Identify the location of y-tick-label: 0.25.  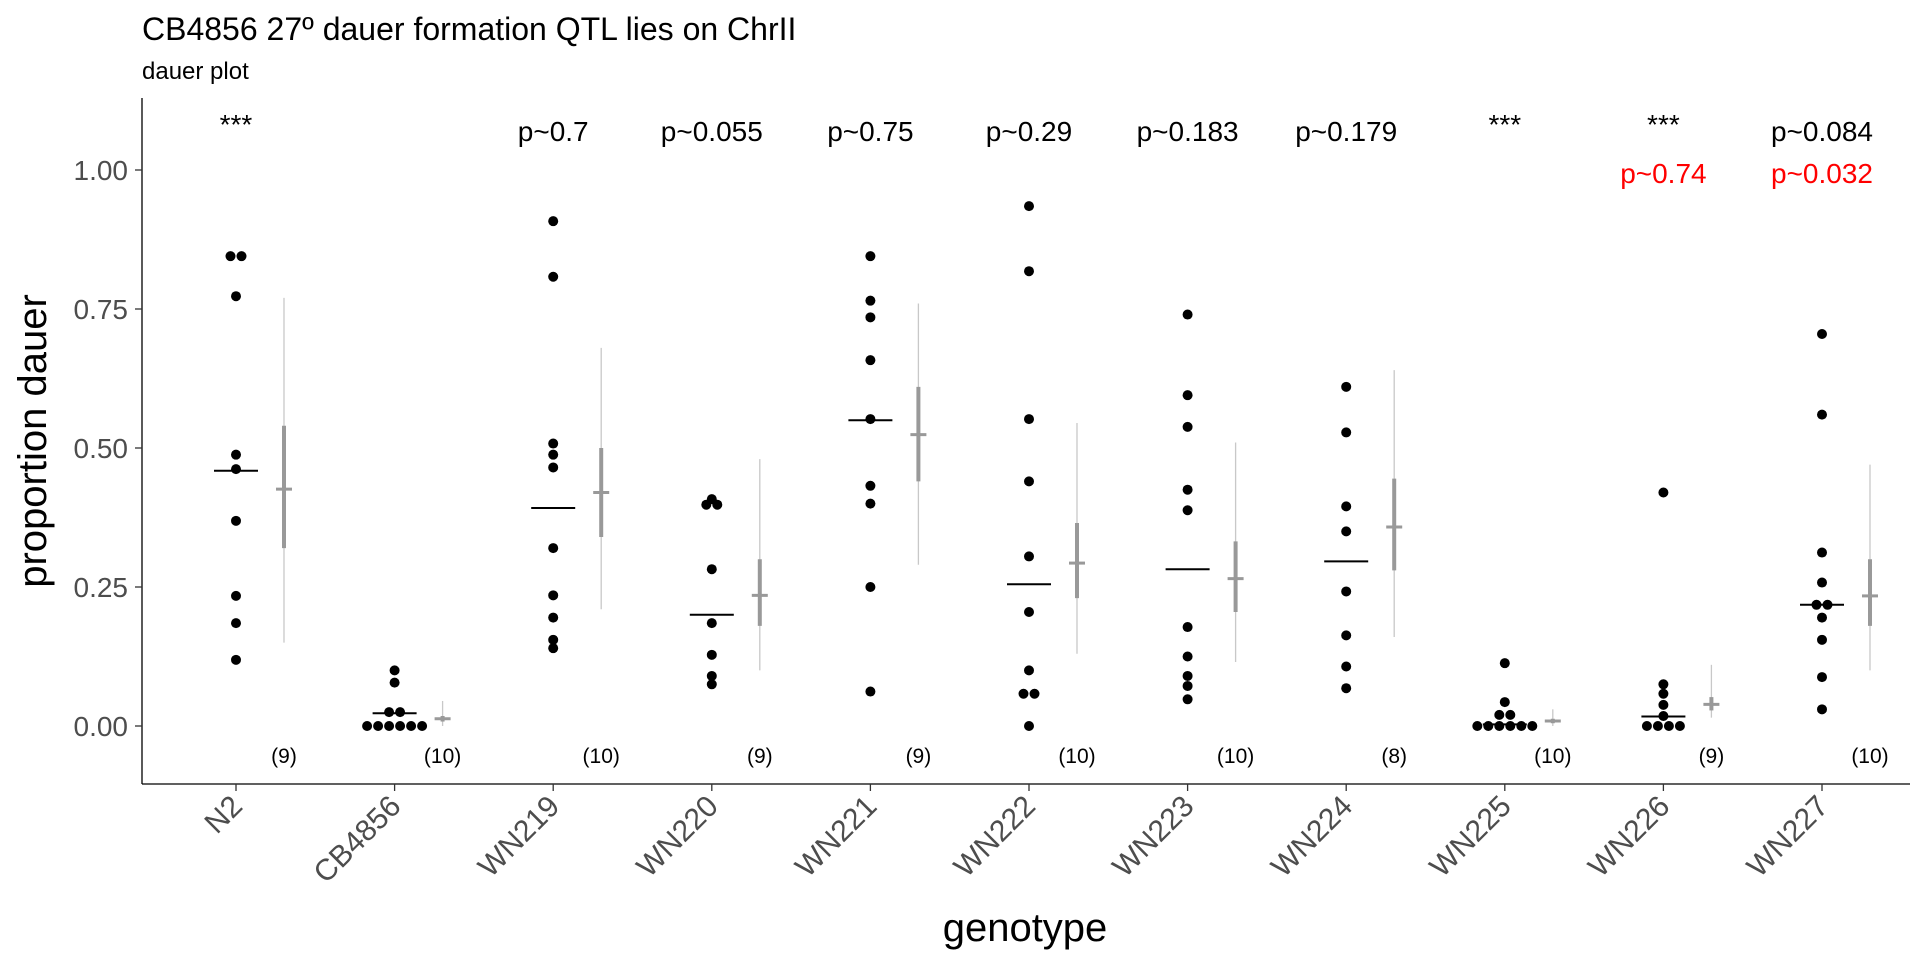
(101, 587).